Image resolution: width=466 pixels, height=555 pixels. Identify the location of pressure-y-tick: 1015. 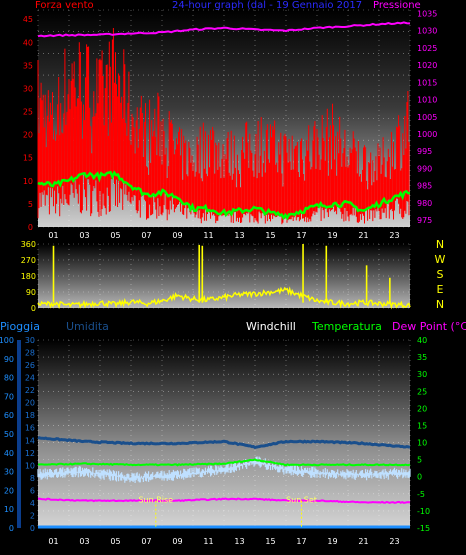
(427, 82).